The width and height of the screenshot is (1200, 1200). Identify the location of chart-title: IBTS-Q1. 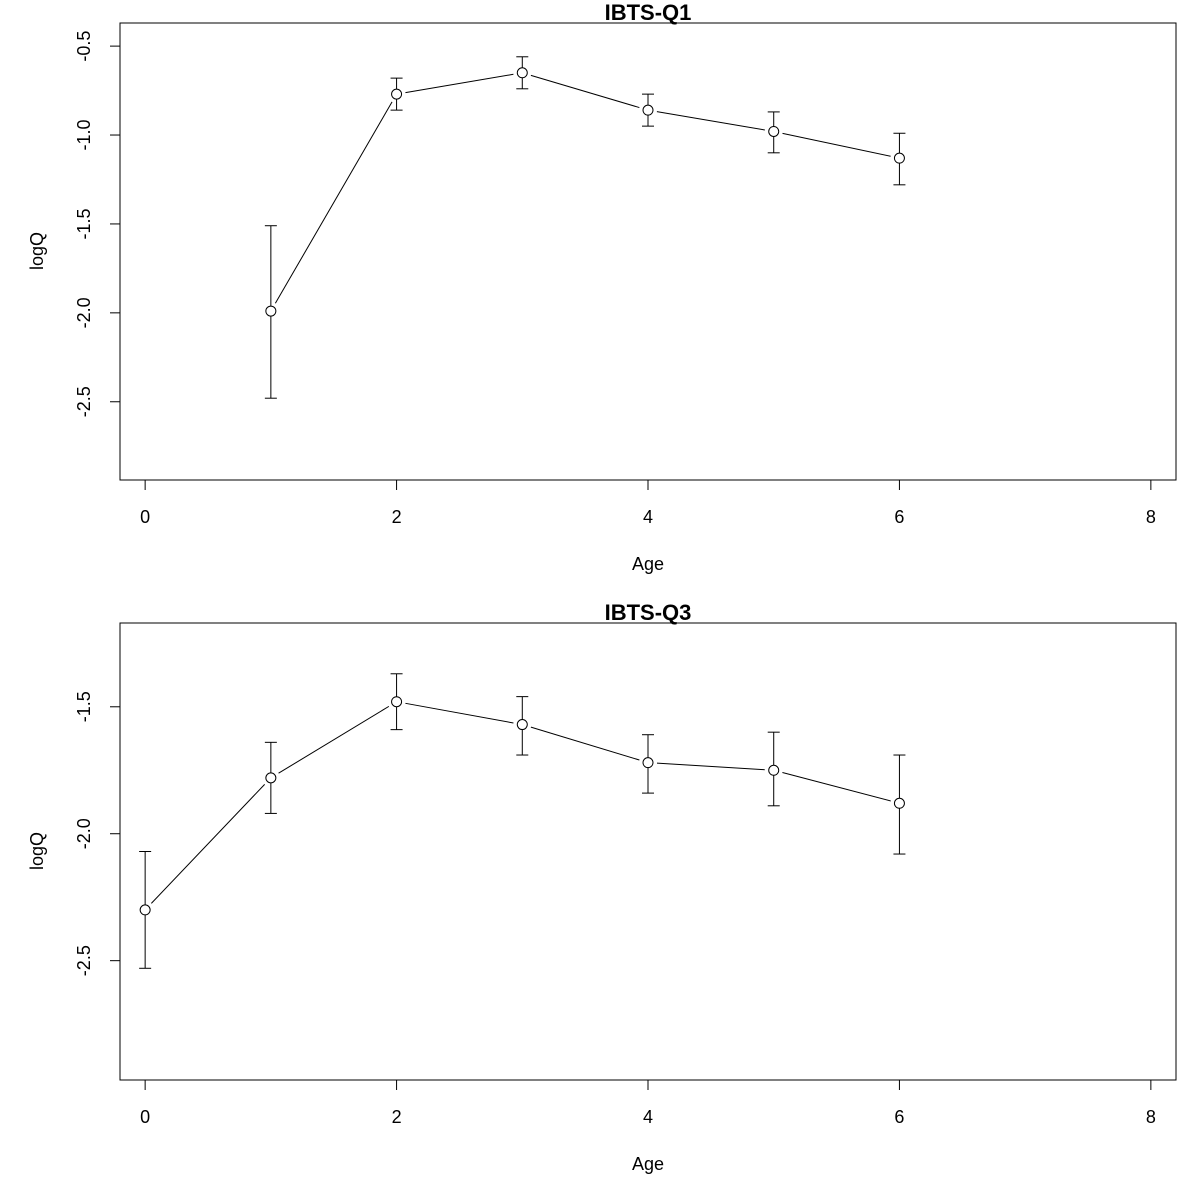
(648, 12).